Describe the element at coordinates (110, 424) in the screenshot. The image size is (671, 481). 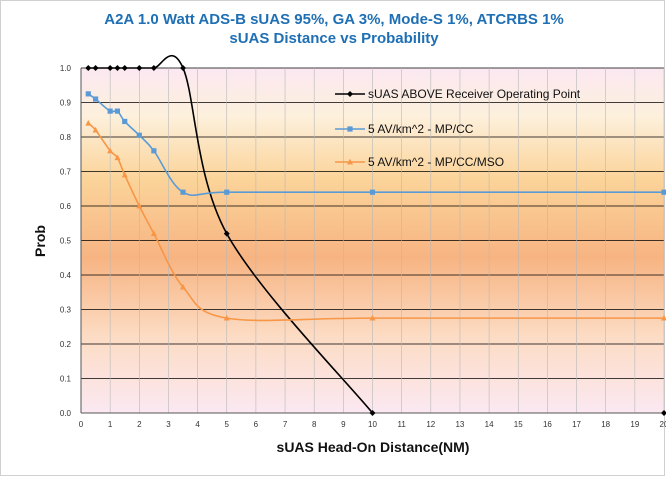
I see `x-tick-label: 1` at that location.